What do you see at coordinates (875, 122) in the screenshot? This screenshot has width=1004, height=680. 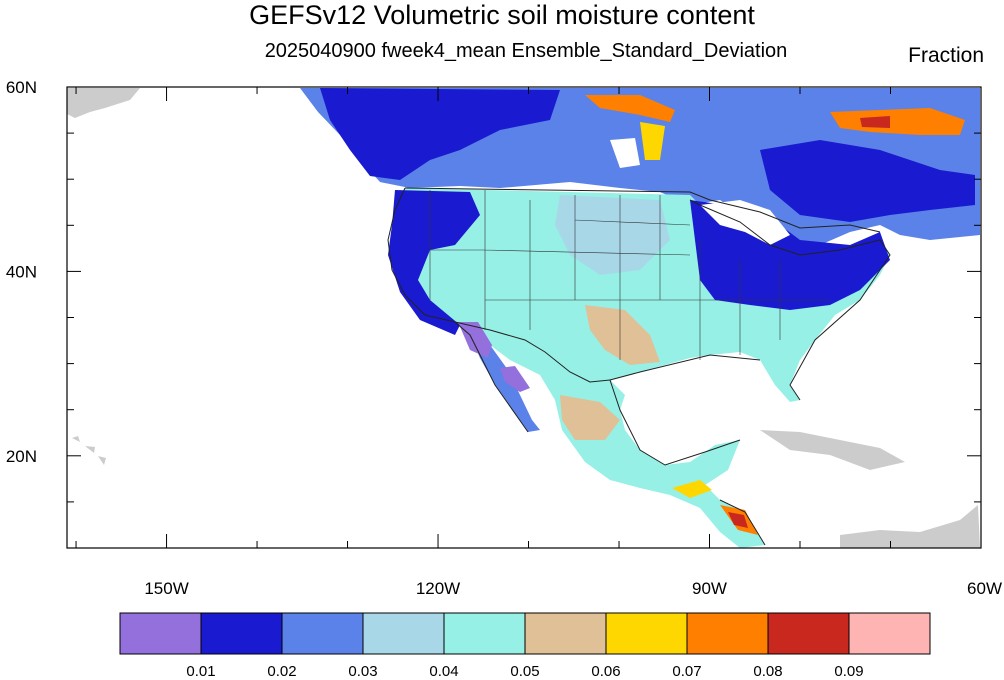 I see `labrador-red-patch` at bounding box center [875, 122].